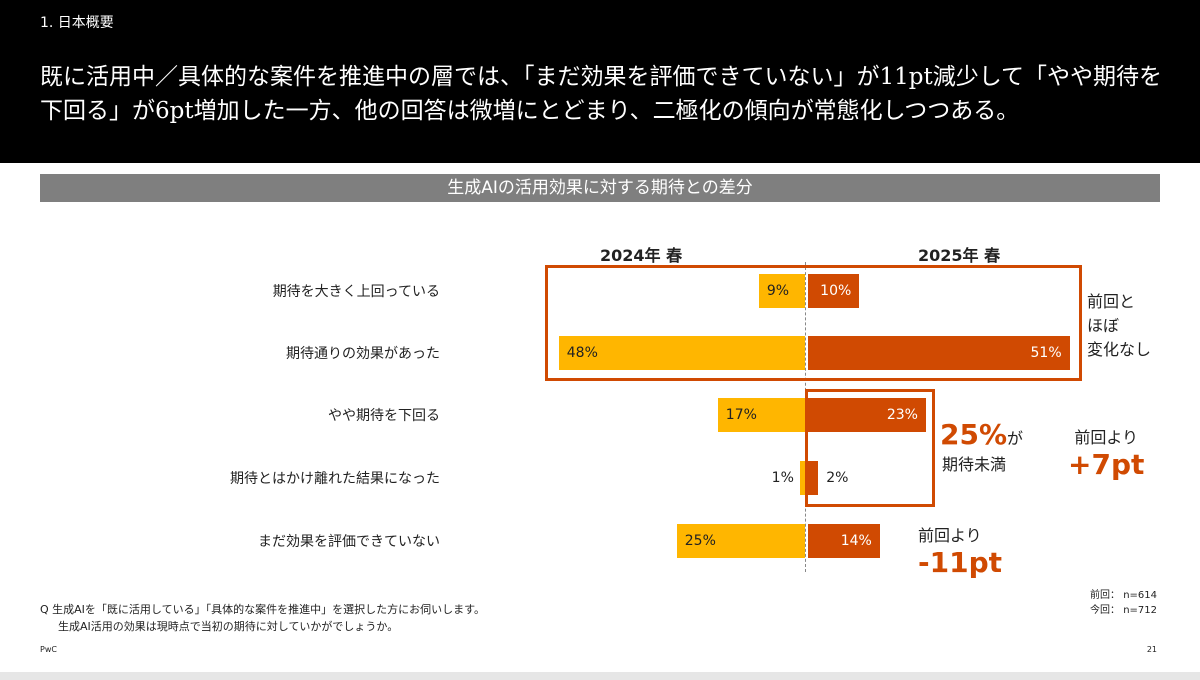 The width and height of the screenshot is (1200, 680). I want to click on below-suffix: が, so click(1015, 438).